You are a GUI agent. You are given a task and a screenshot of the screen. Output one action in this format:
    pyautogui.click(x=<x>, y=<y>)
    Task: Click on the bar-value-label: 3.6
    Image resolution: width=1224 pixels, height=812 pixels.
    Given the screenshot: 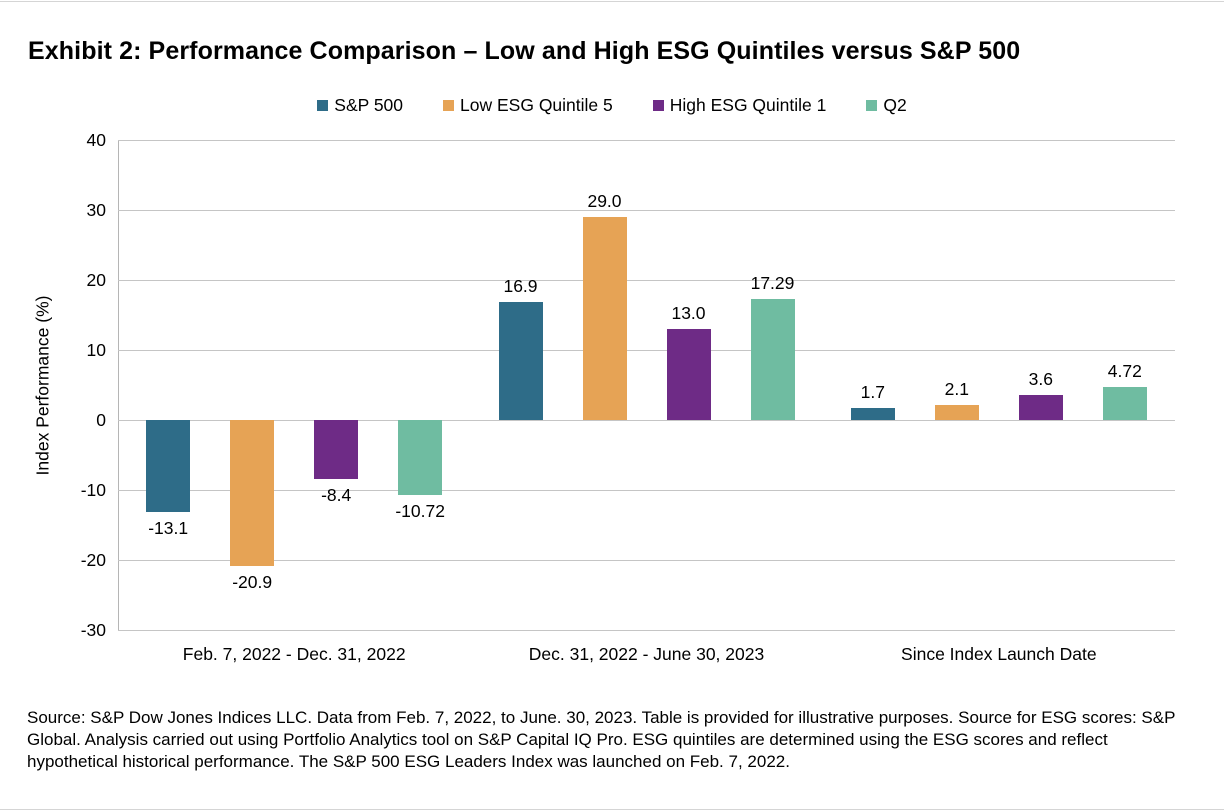 What is the action you would take?
    pyautogui.click(x=1040, y=378)
    